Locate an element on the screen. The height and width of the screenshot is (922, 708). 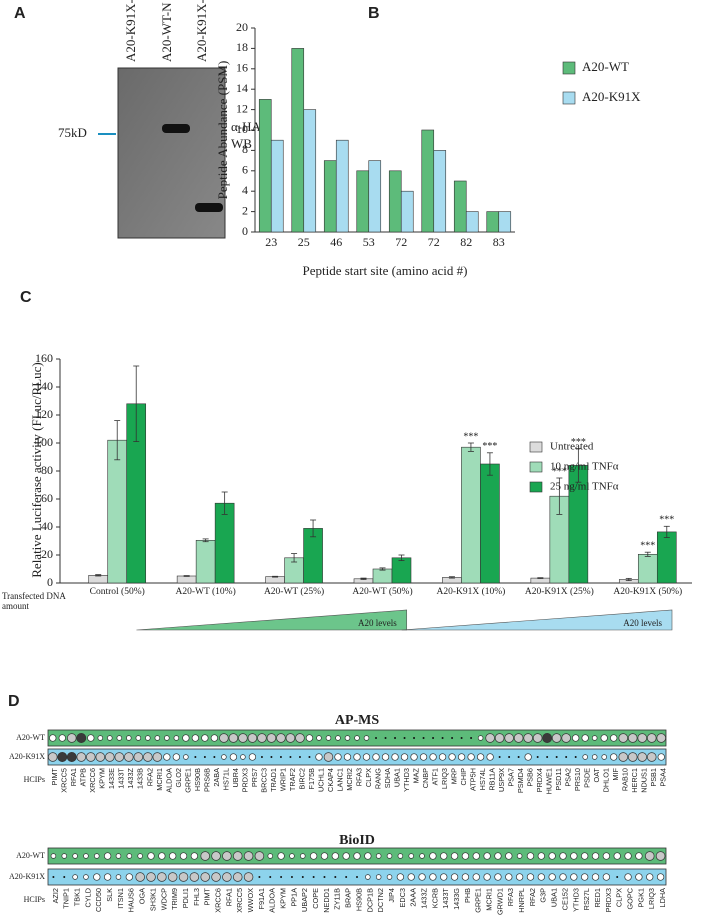
protein-label: WWOX is located at coordinates (250, 900).